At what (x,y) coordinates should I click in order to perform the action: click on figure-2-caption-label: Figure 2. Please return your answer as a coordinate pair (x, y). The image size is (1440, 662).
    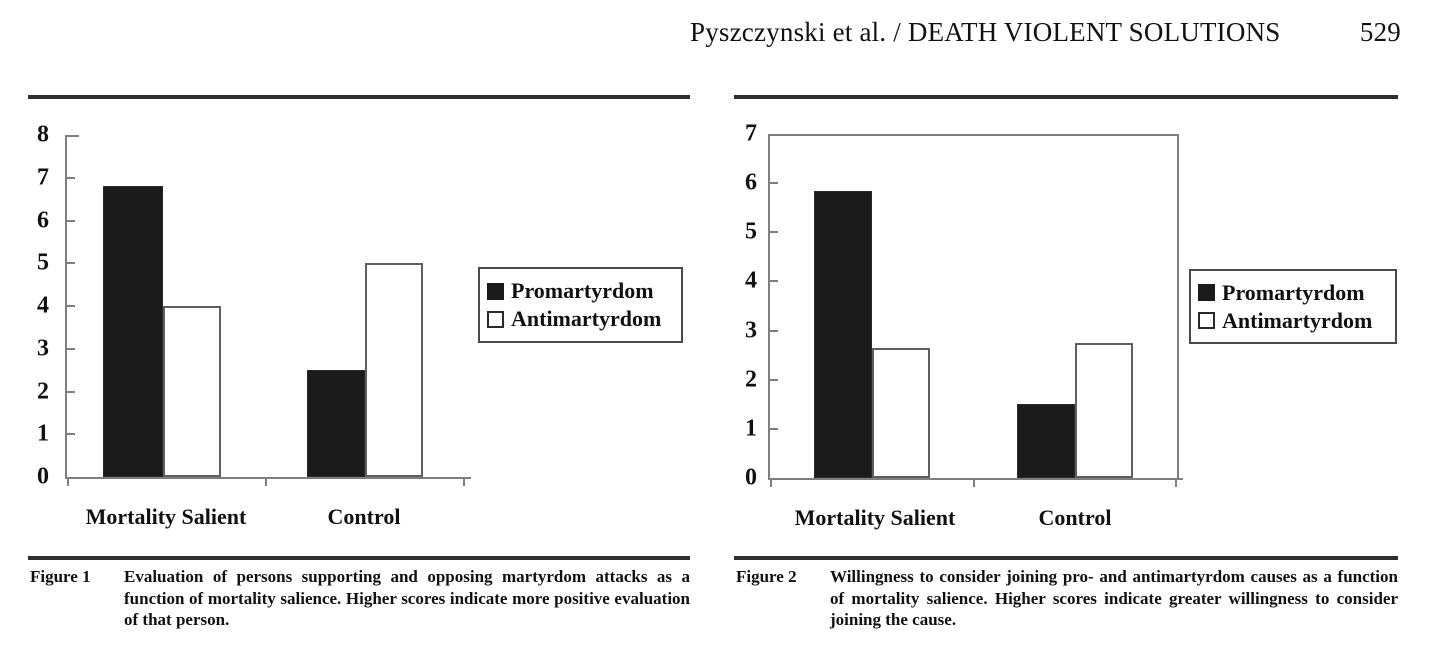
    Looking at the image, I should click on (766, 576).